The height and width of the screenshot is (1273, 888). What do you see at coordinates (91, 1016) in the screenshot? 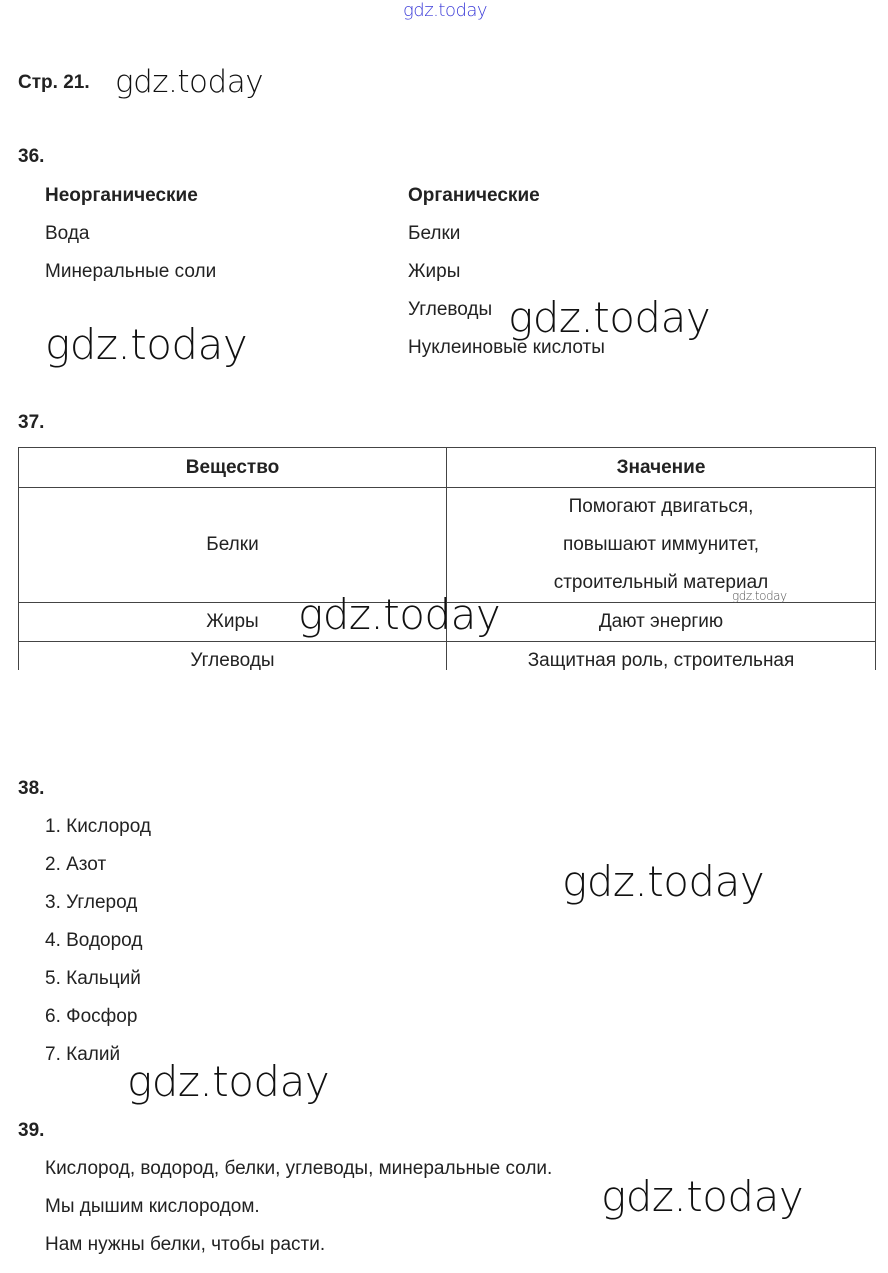
I see `element-item: 6. Фосфор` at bounding box center [91, 1016].